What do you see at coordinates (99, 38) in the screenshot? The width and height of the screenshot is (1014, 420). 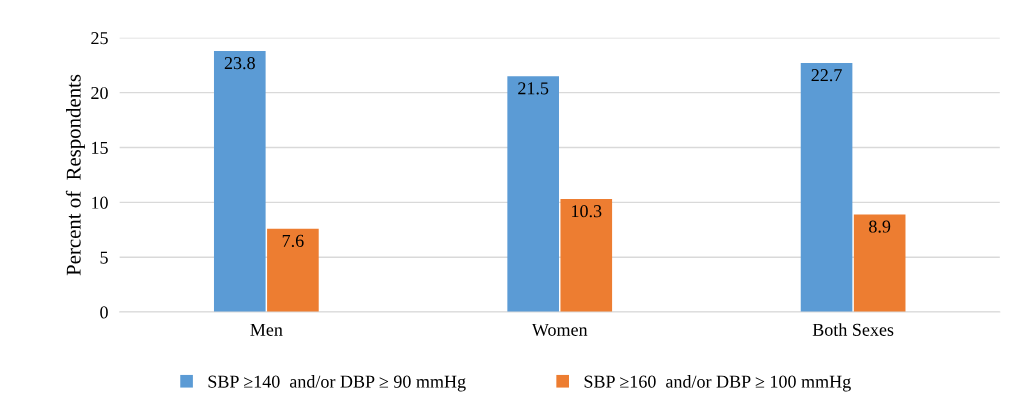 I see `y-tick-label: 25` at bounding box center [99, 38].